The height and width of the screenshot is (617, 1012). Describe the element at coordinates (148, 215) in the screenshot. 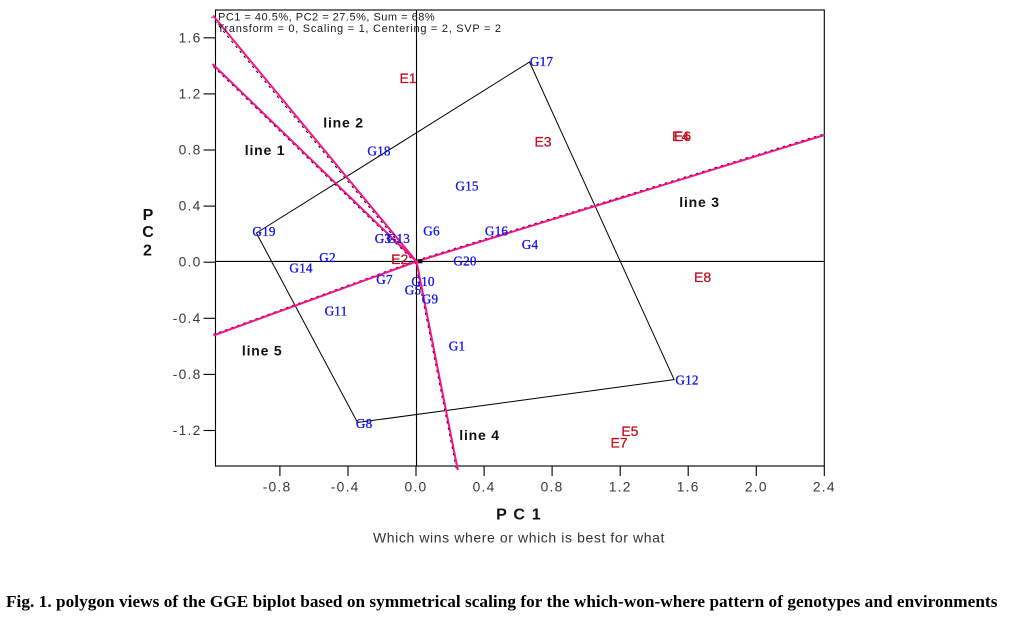

I see `svg-text: P` at that location.